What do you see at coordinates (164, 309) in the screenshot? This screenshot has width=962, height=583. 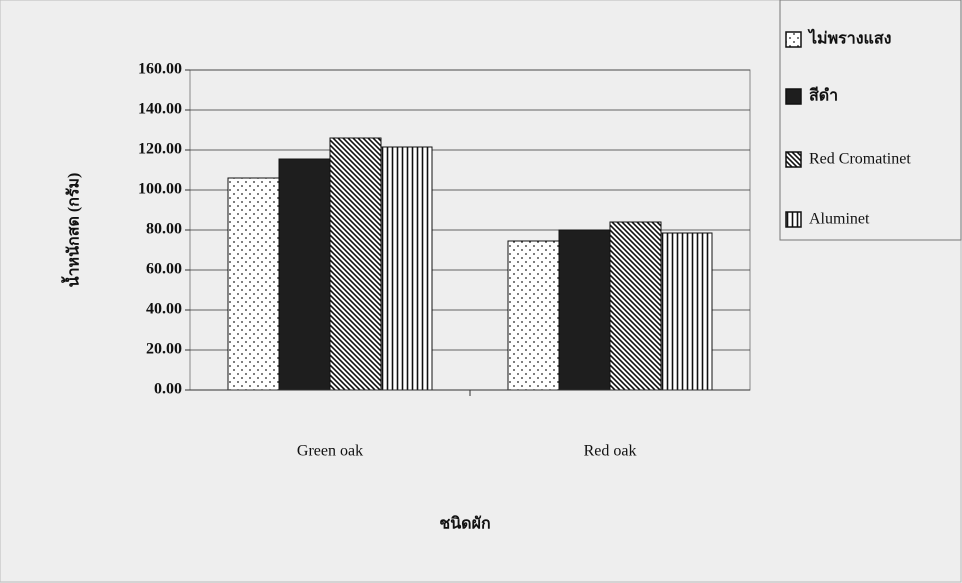 I see `y-tick-label: 40.00` at bounding box center [164, 309].